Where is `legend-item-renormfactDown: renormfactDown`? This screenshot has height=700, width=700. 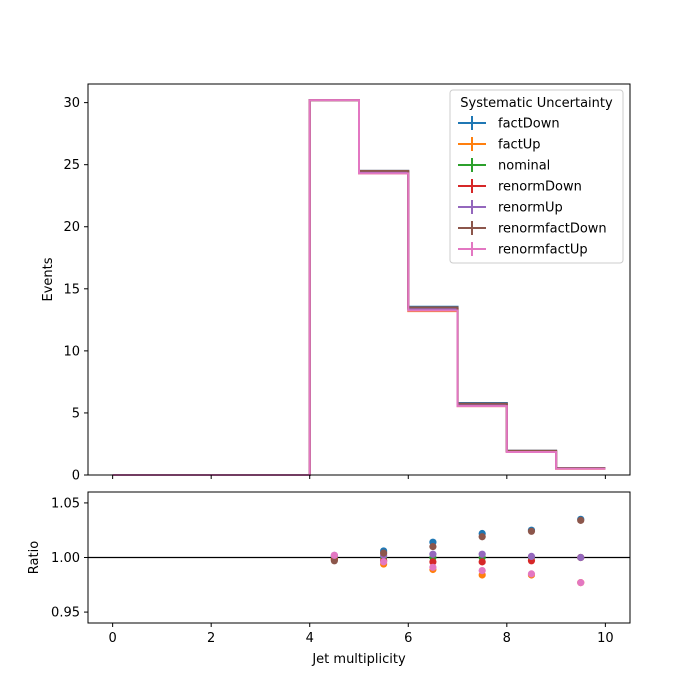
legend-item-renormfactDown: renormfactDown is located at coordinates (532, 229).